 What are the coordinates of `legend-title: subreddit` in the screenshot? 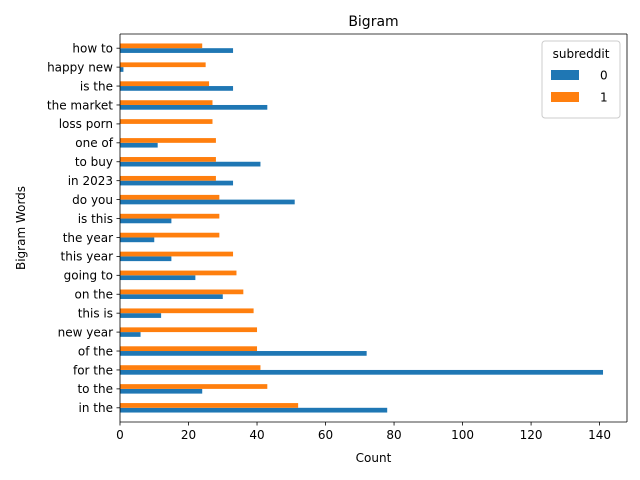 It's located at (581, 54).